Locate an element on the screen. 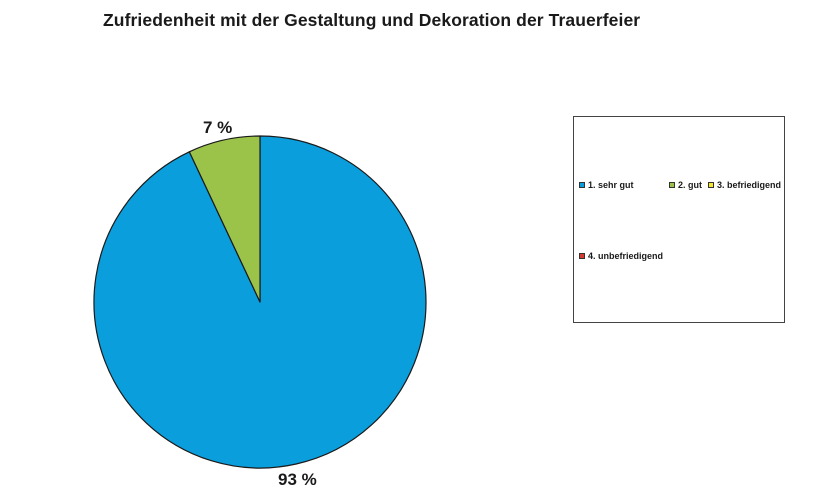  legend-item-gut: 2. gut is located at coordinates (685, 185).